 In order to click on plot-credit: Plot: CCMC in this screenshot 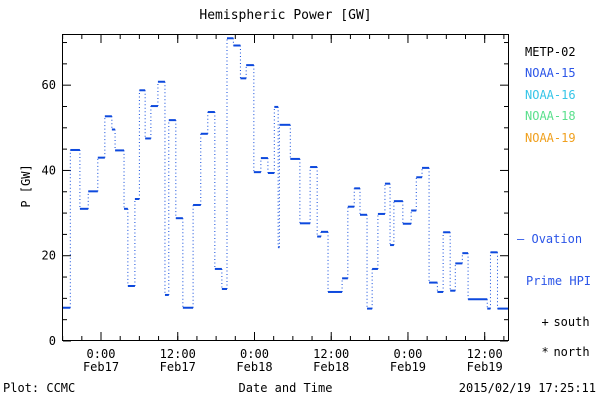, I will do `click(39, 388)`.